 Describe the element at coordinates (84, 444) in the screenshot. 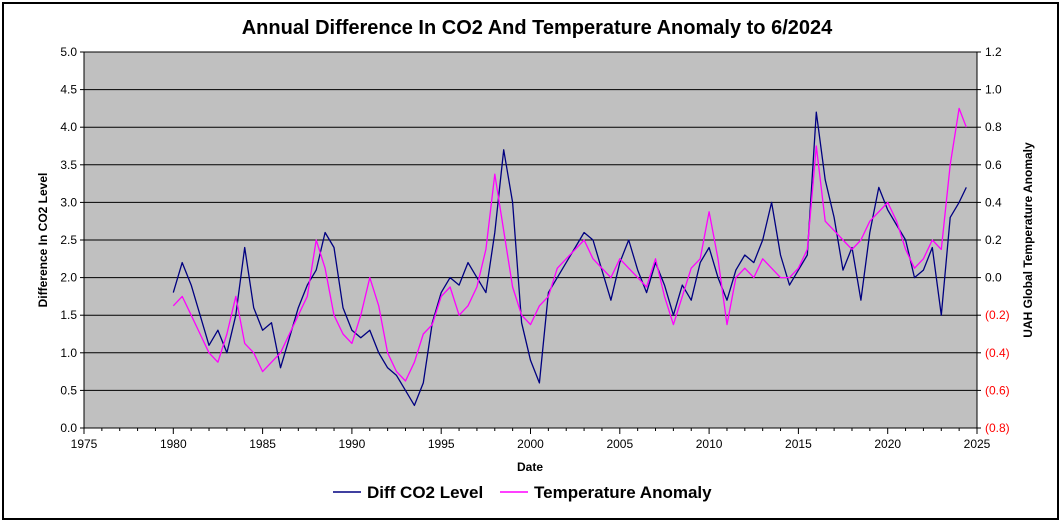

I see `x-tick-label: 1975` at that location.